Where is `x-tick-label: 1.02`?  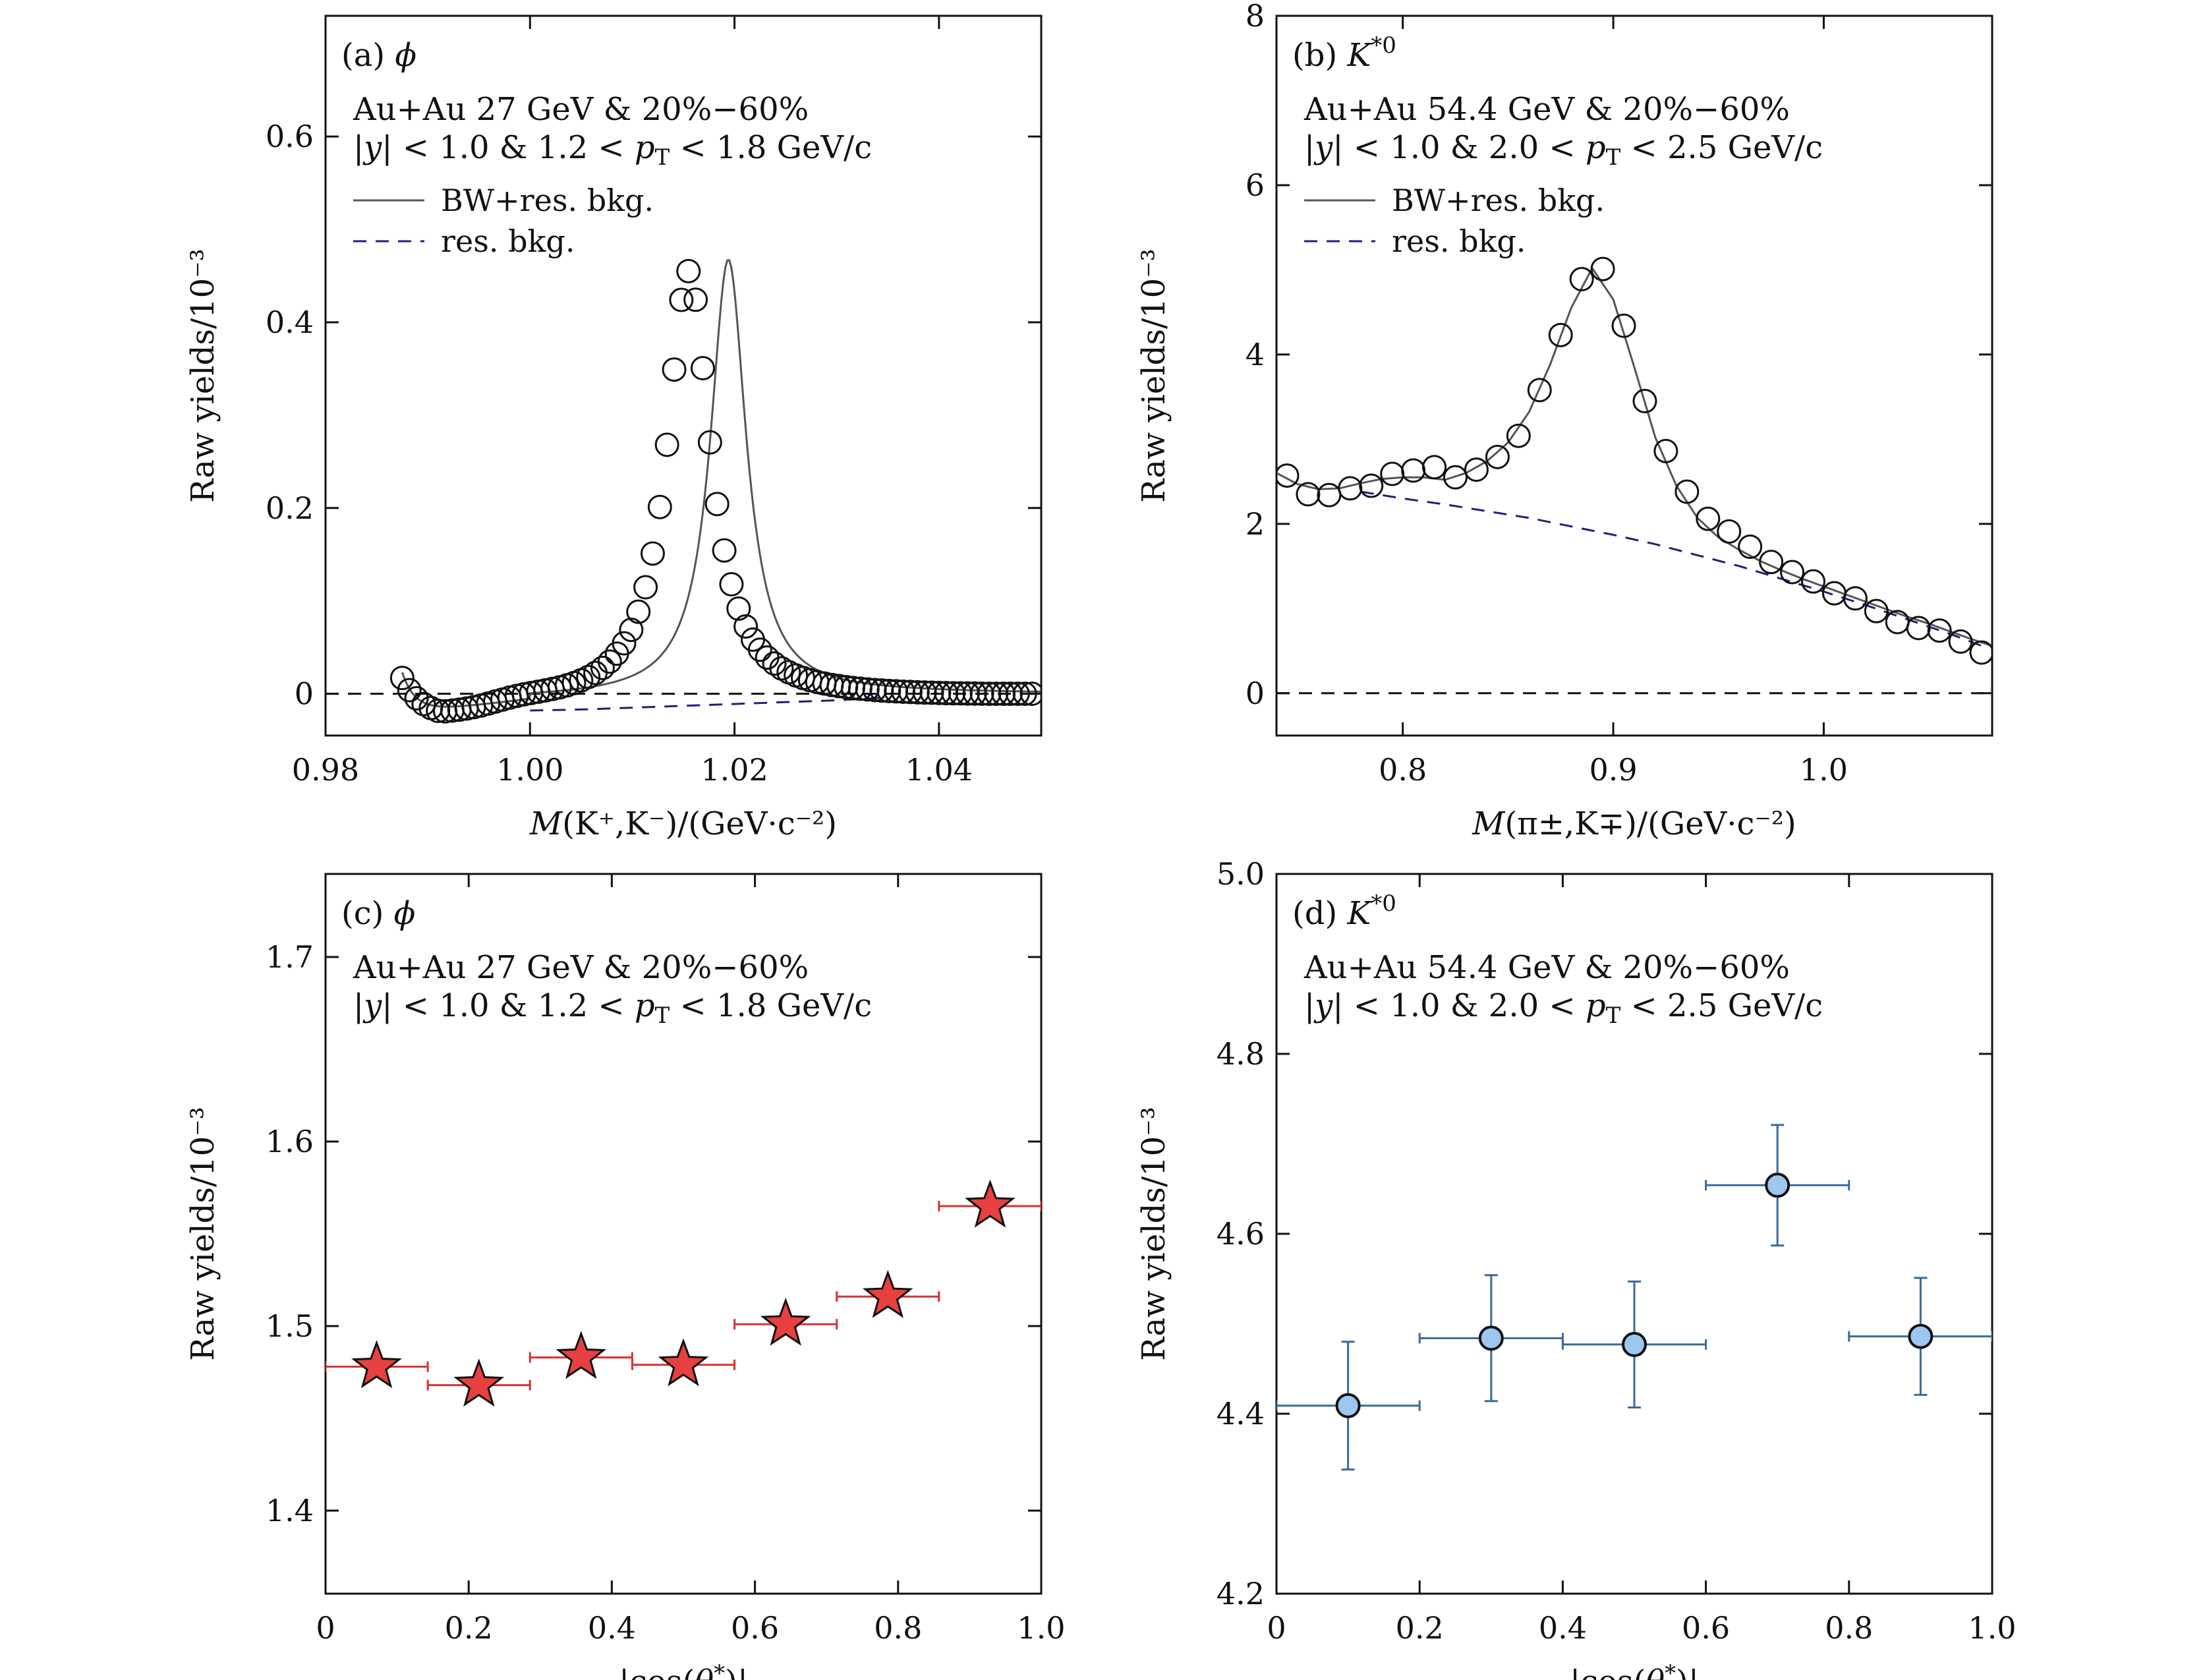
x-tick-label: 1.02 is located at coordinates (734, 770).